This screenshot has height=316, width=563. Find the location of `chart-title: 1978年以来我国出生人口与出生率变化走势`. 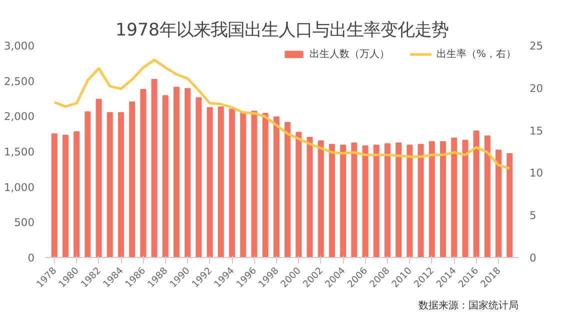

chart-title: 1978年以来我国出生人口与出生率变化走势 is located at coordinates (282, 30).